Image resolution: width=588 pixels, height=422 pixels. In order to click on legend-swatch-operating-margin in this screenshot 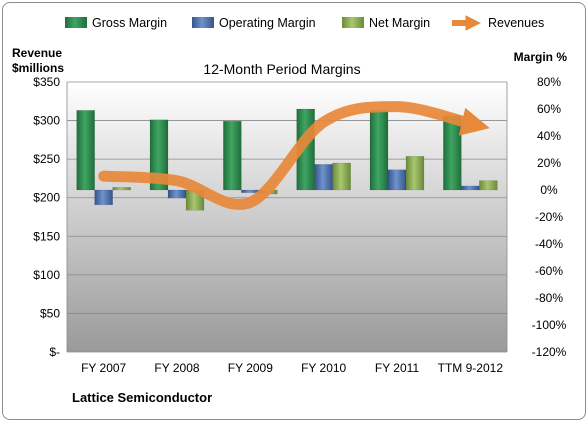, I will do `click(203, 22)`.